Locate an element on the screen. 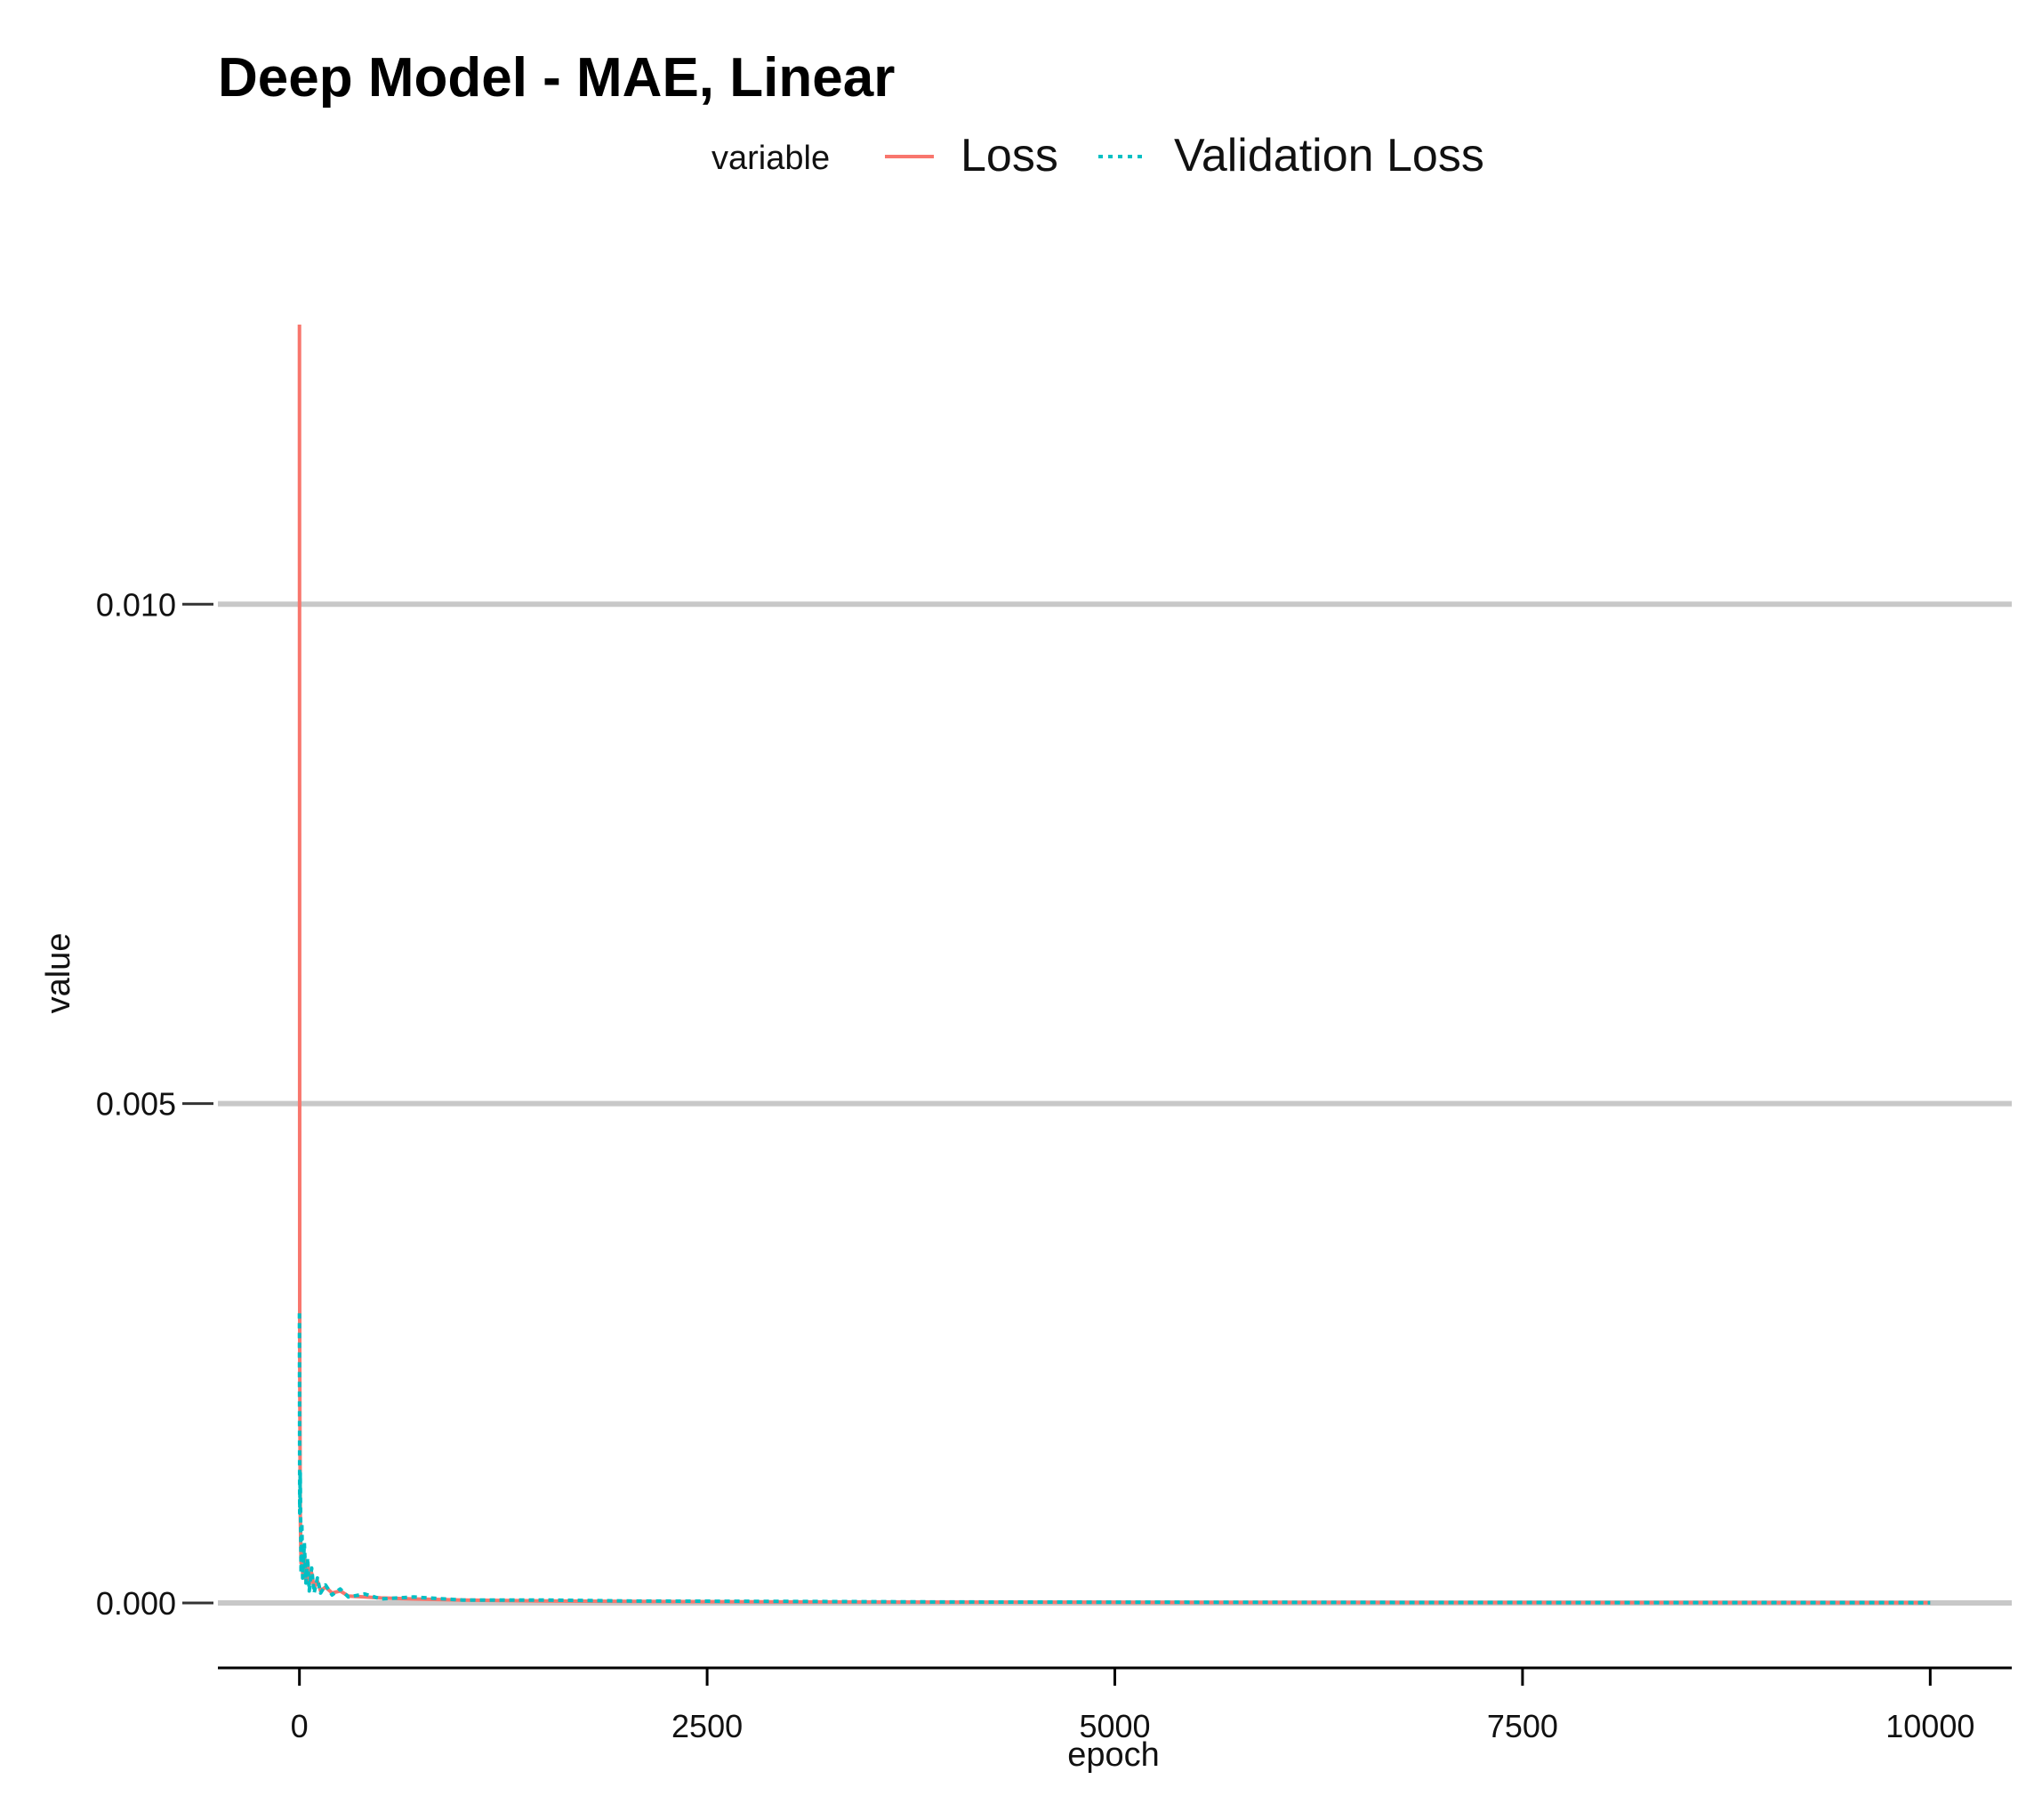  y-tick-label-1: 0.005 is located at coordinates (136, 1104).